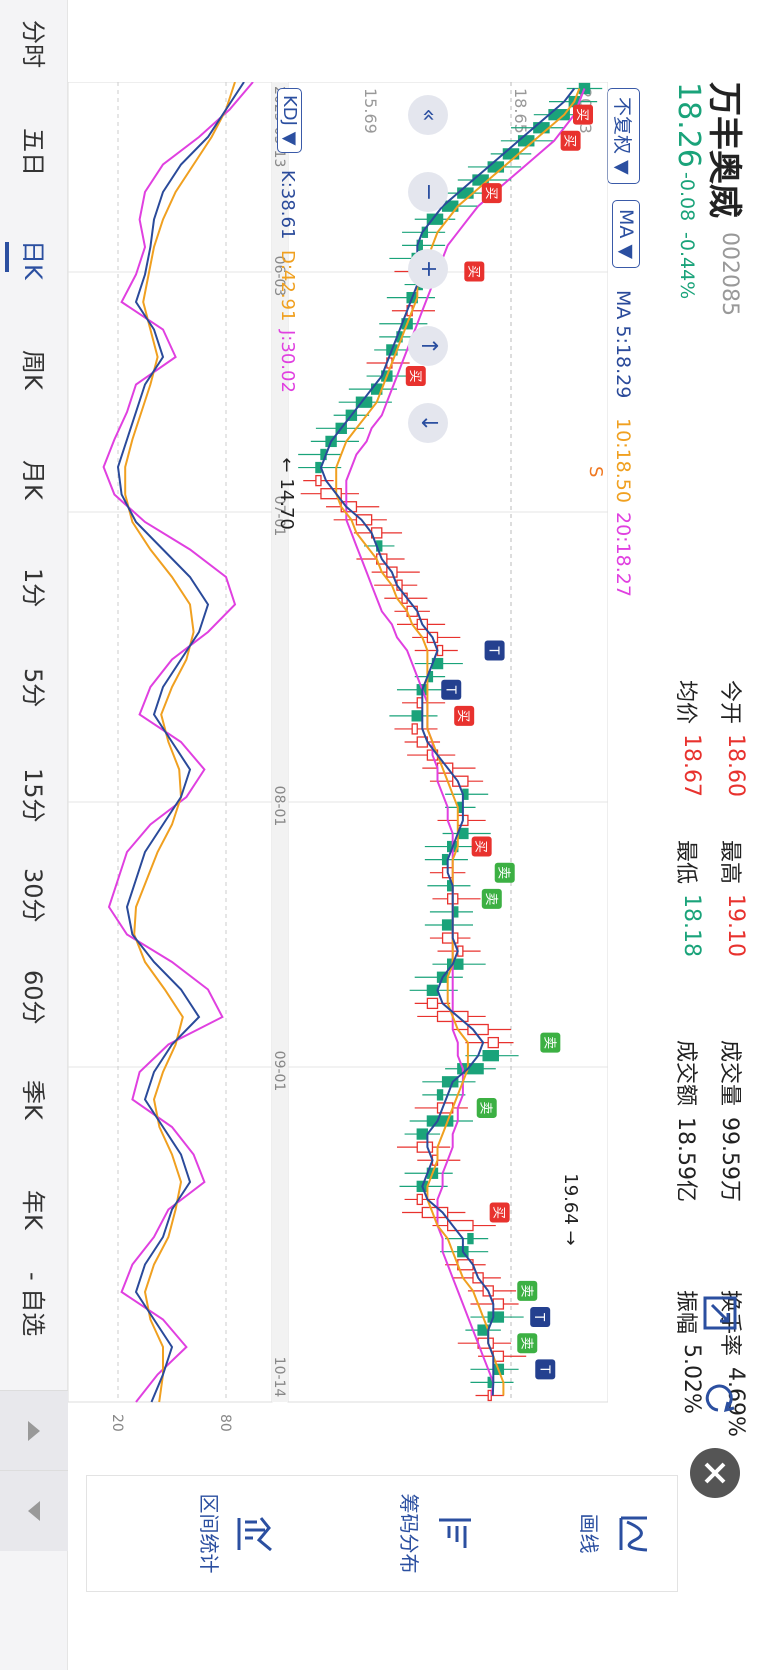 Image resolution: width=768 pixels, height=1670 pixels. I want to click on stat-value: 18.59亿, so click(685, 1159).